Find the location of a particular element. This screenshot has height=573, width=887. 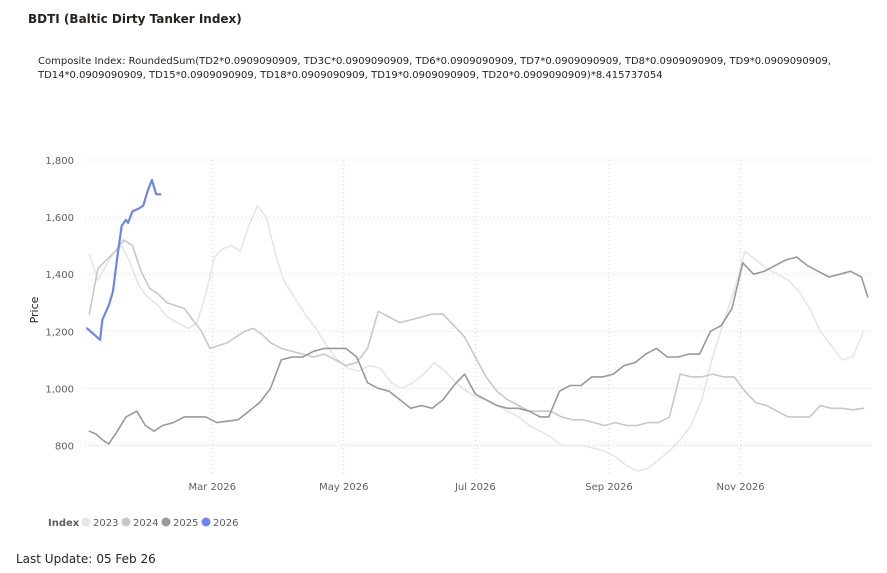

x-tick-label: May 2026 is located at coordinates (343, 487).